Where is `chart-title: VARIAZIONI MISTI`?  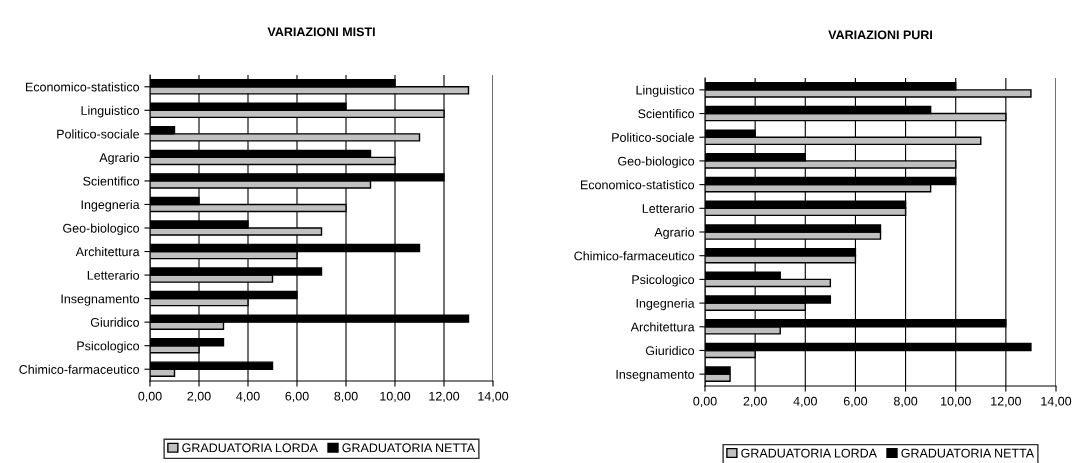 chart-title: VARIAZIONI MISTI is located at coordinates (321, 32).